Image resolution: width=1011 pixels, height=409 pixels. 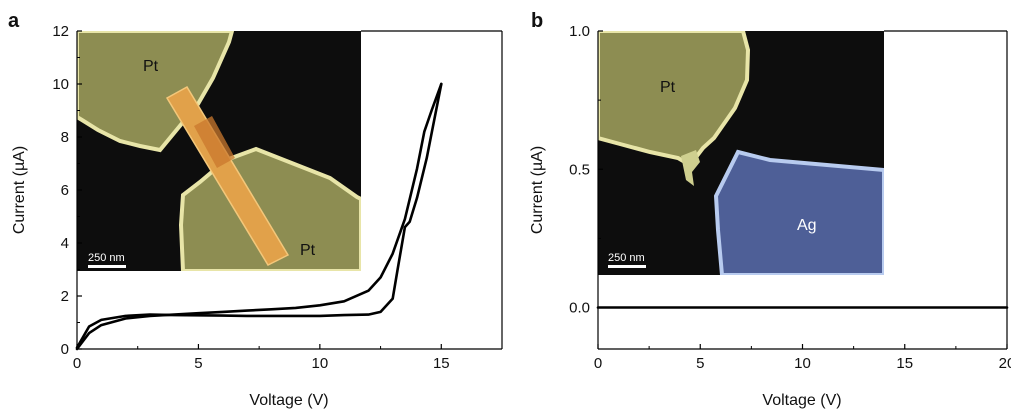 What do you see at coordinates (626, 258) in the screenshot?
I see `inset-b-scalebar-label: 250 nm` at bounding box center [626, 258].